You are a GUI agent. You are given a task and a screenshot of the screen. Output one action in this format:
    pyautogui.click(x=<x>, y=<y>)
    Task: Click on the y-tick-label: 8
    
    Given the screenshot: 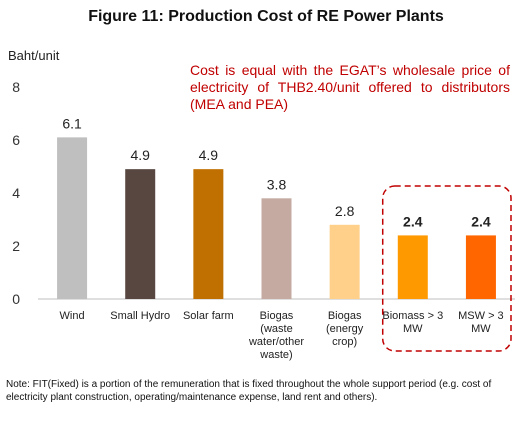 What is the action you would take?
    pyautogui.click(x=16, y=87)
    